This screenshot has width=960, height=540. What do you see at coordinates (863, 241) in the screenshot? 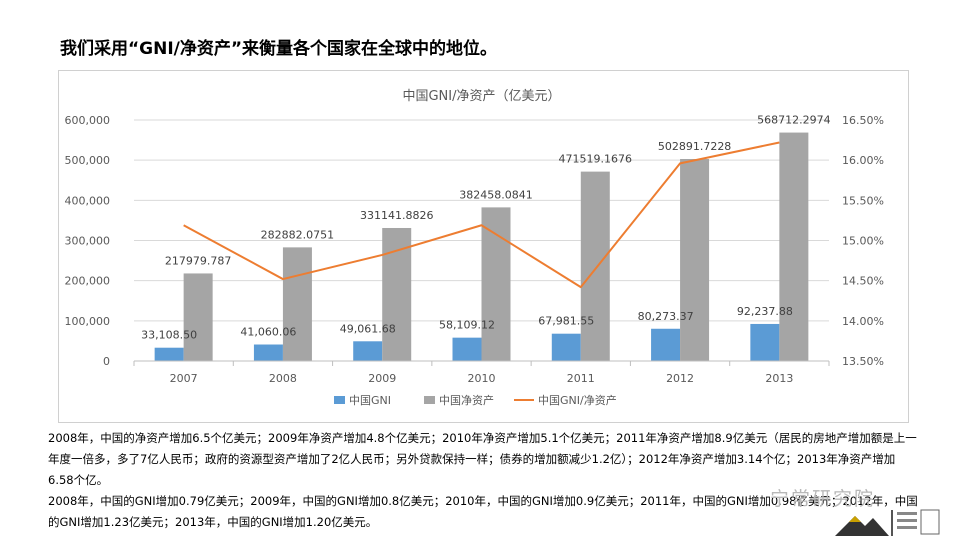
I see `y-right-tick-label: 15.00%` at bounding box center [863, 241].